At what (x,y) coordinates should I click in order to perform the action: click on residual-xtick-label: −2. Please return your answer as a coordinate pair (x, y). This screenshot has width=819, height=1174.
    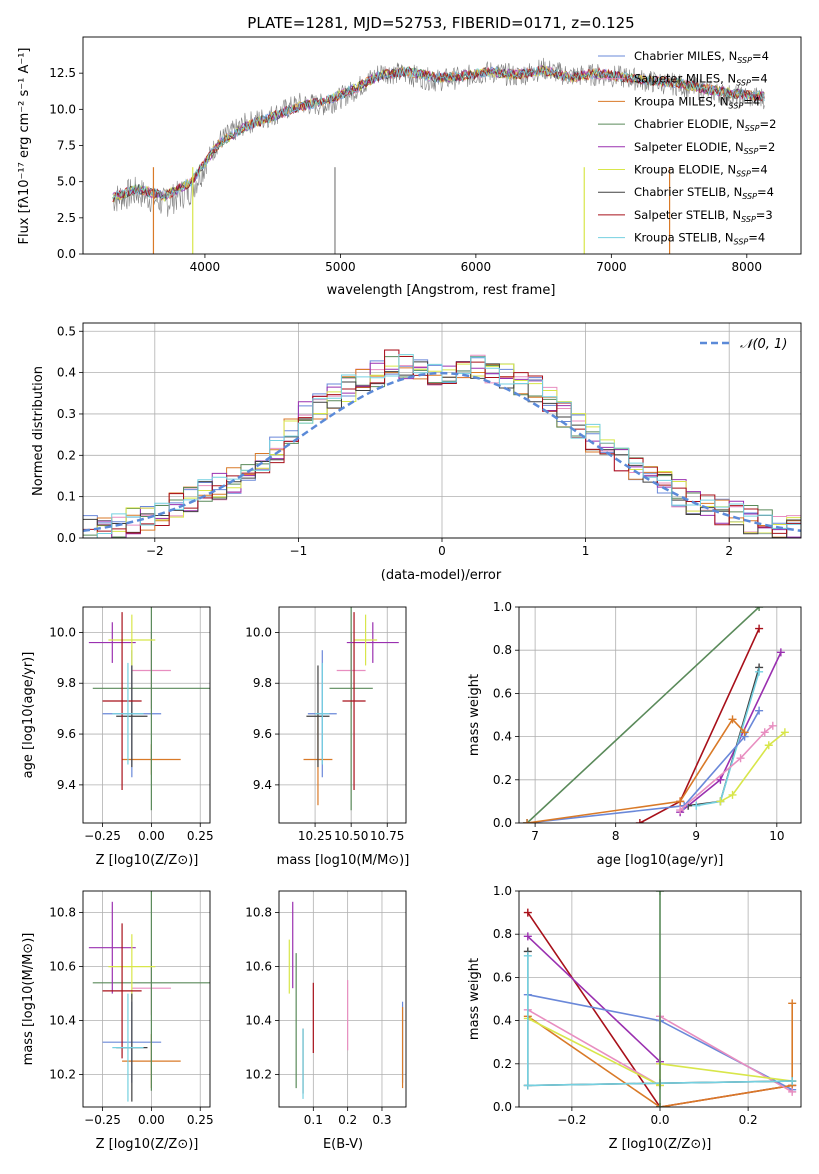
    Looking at the image, I should click on (155, 551).